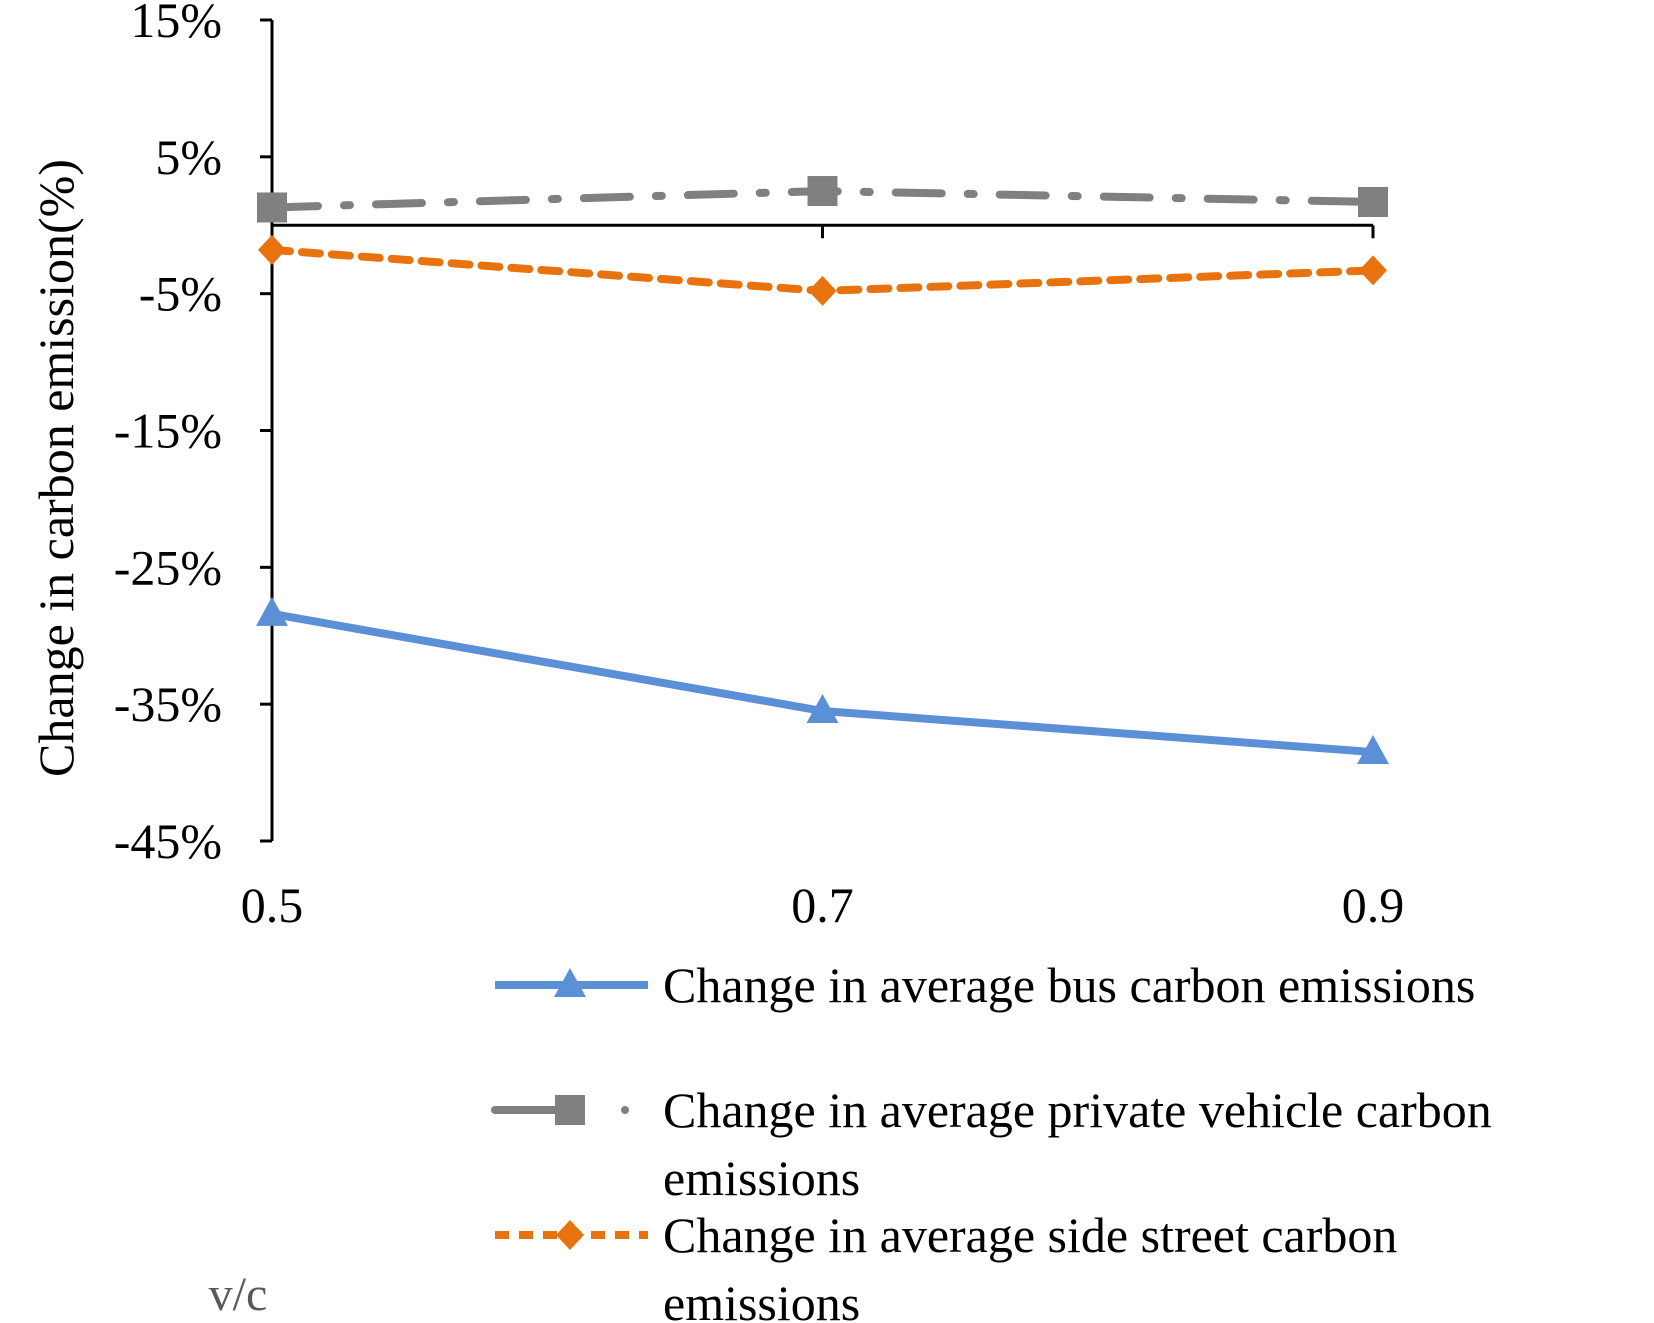  Describe the element at coordinates (1373, 905) in the screenshot. I see `x-tick-label: 0.9` at that location.